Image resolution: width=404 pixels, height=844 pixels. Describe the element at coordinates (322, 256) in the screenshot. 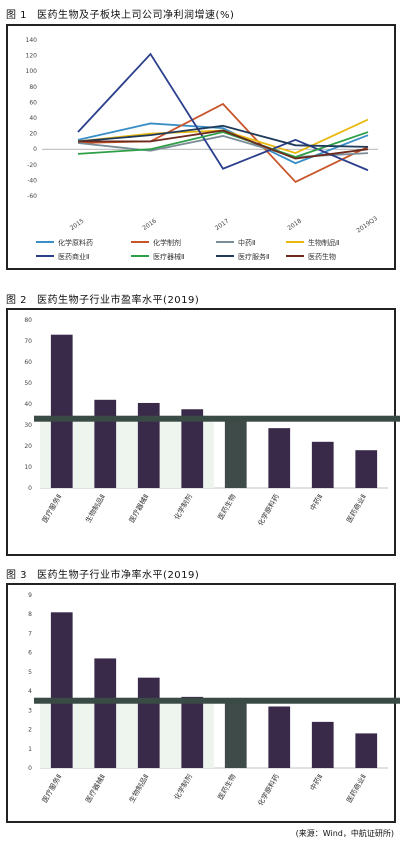

I see `legend-label-8: 医药生物` at that location.